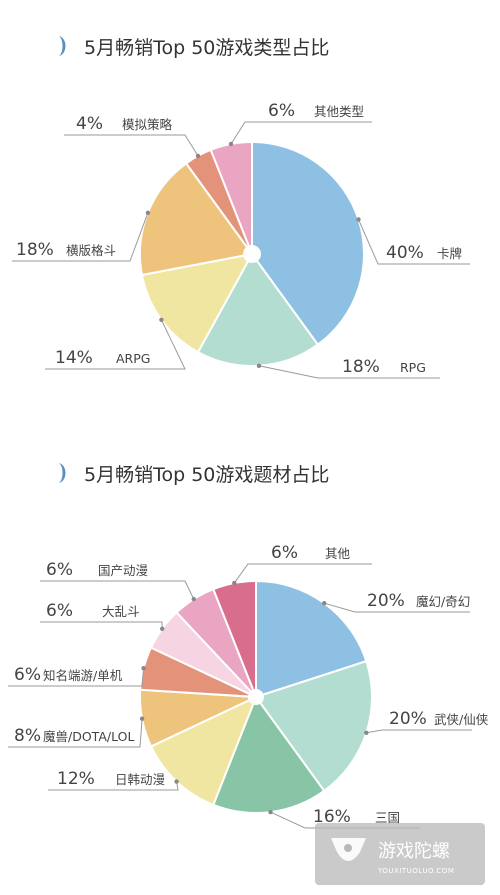 This screenshot has width=500, height=895. What do you see at coordinates (206, 475) in the screenshot?
I see `chart-title: 5月畅销Top 50游戏题材占比` at bounding box center [206, 475].